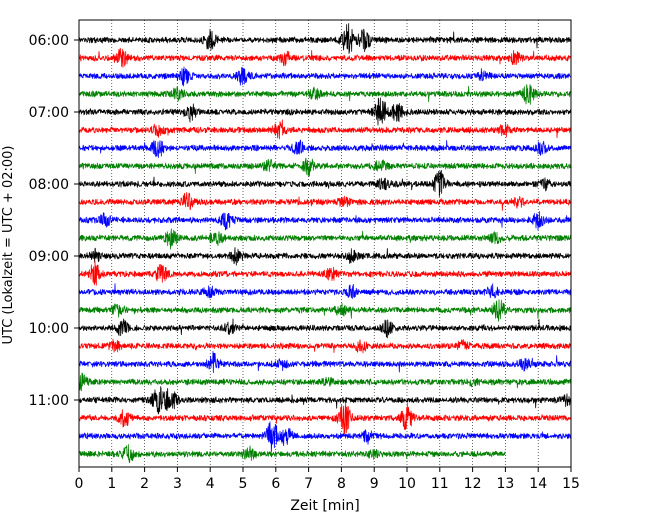  Describe the element at coordinates (243, 484) in the screenshot. I see `x-tick-label: 5` at that location.